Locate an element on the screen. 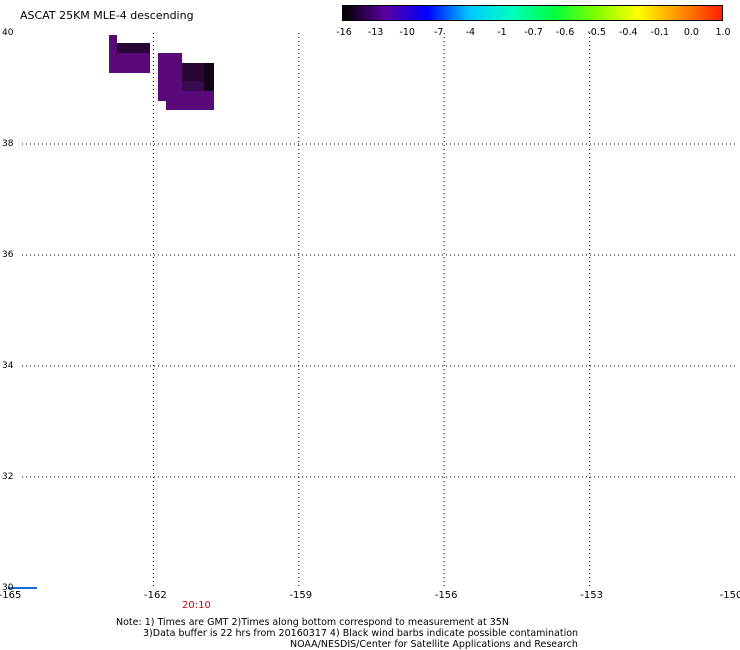 The image size is (740, 650). latitude-tick-label: 40 is located at coordinates (8, 33).